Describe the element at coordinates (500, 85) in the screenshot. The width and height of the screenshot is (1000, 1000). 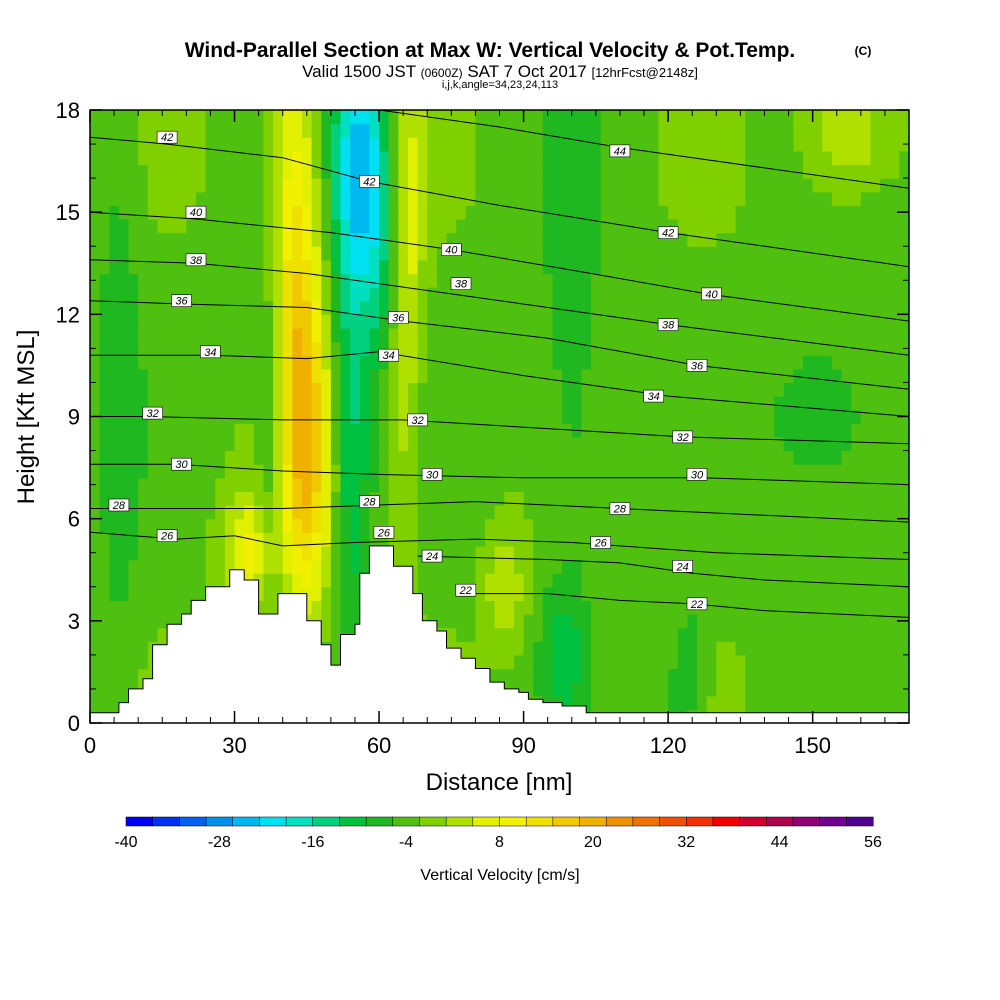
I see `chart-params: i,j,k,angle=34,23,24,113` at that location.